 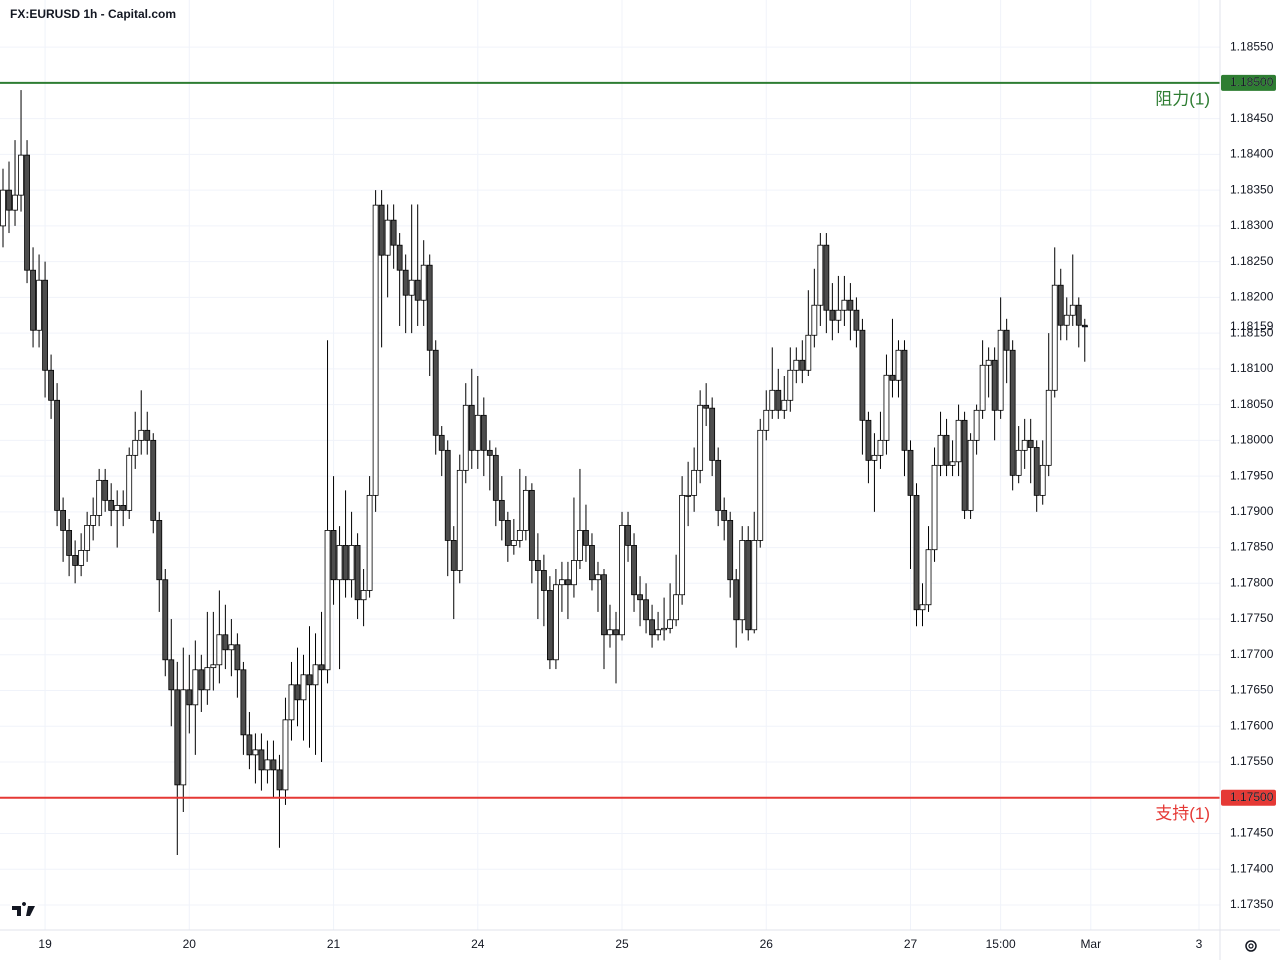 What do you see at coordinates (1252, 904) in the screenshot?
I see `y-tick-label: 1.17350` at bounding box center [1252, 904].